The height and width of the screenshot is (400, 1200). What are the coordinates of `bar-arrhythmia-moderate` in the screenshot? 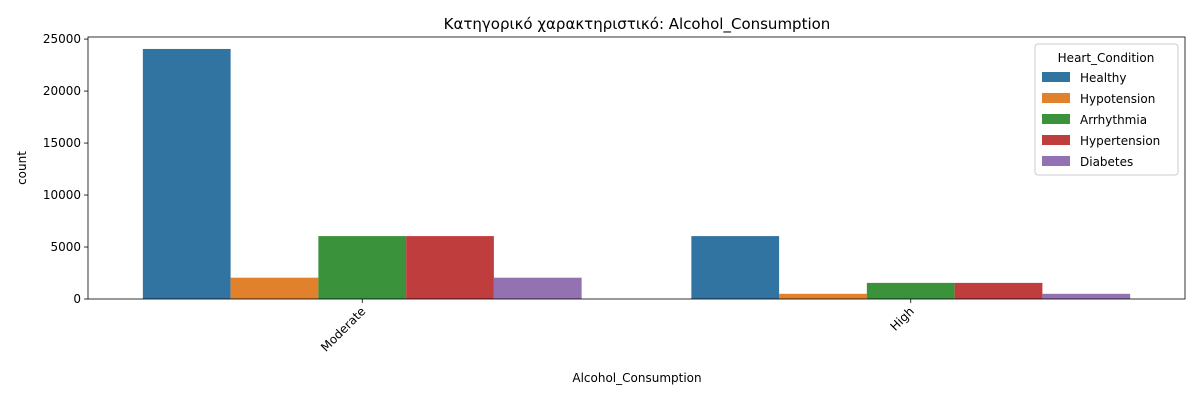 It's located at (362, 267).